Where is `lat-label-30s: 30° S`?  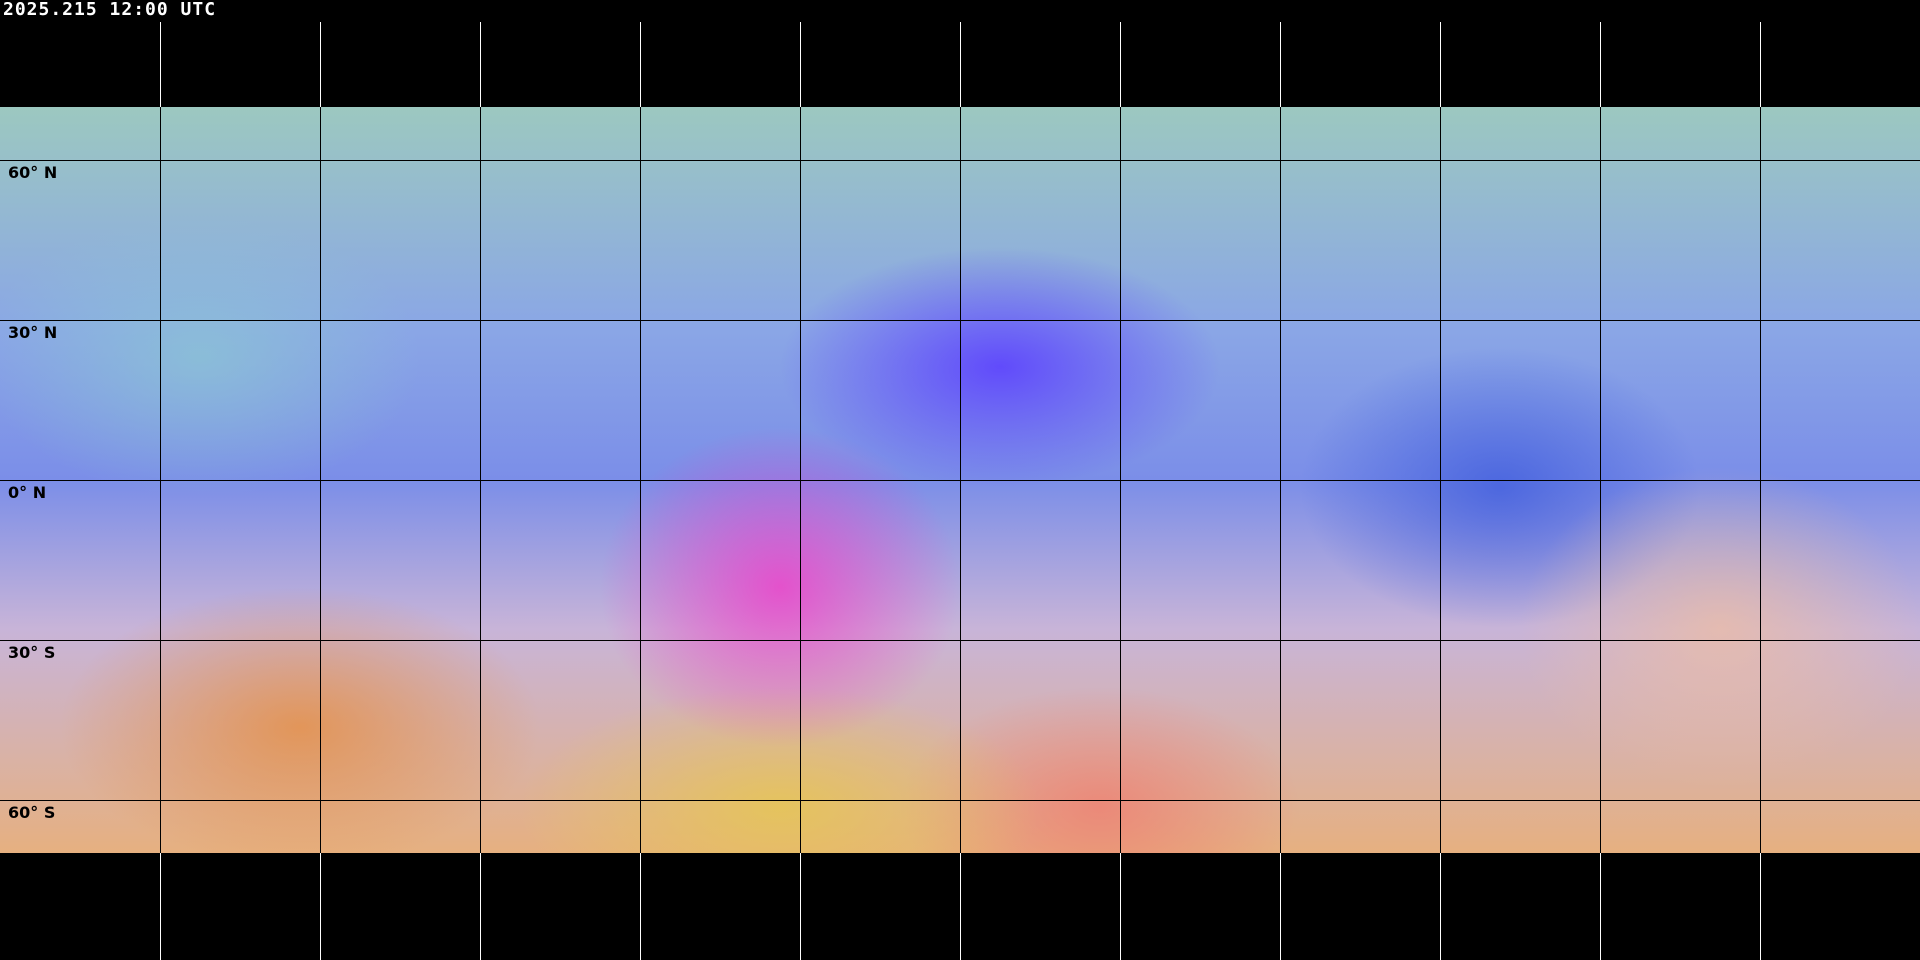 lat-label-30s: 30° S is located at coordinates (32, 652).